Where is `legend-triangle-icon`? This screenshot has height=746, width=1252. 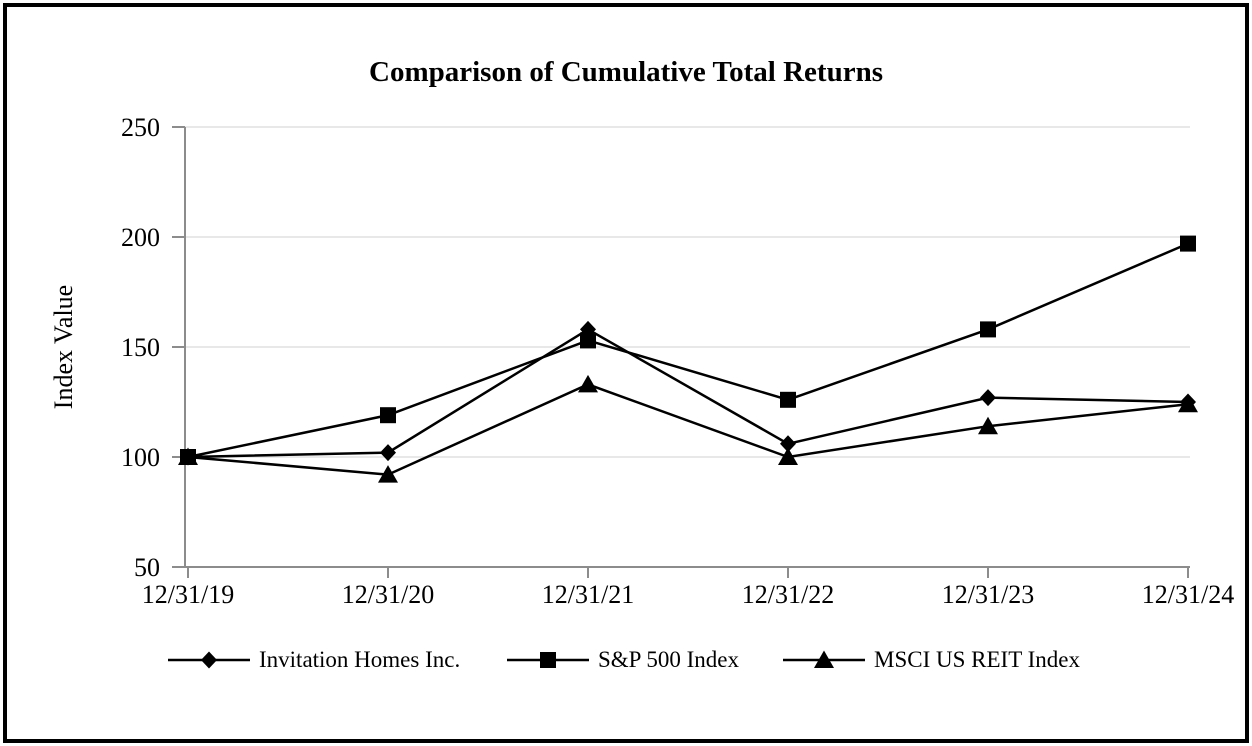 legend-triangle-icon is located at coordinates (824, 659).